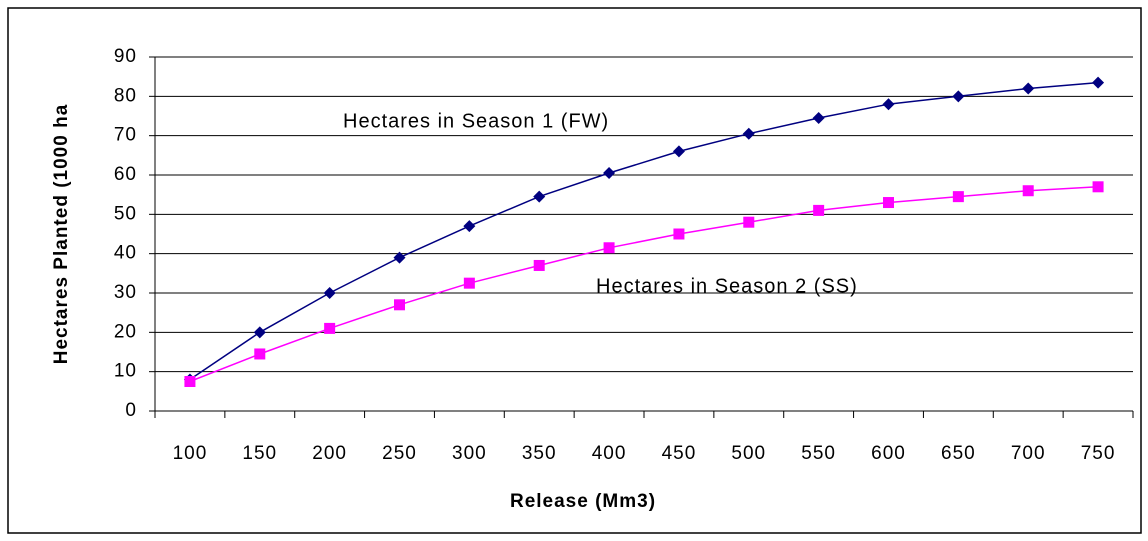 Image resolution: width=1148 pixels, height=541 pixels. What do you see at coordinates (125, 174) in the screenshot?
I see `y-tick-label: 60` at bounding box center [125, 174].